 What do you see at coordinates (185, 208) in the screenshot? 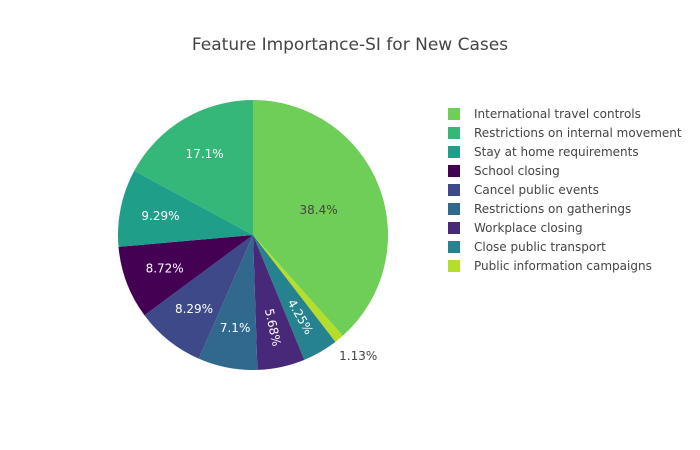
I see `slice-stay-at-home-requirements` at bounding box center [185, 208].